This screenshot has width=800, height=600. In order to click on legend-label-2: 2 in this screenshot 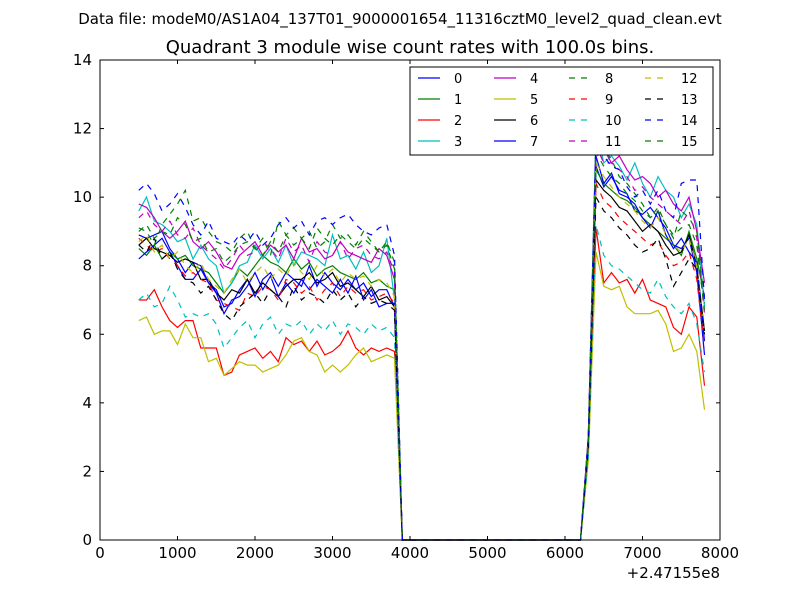, I will do `click(458, 121)`.